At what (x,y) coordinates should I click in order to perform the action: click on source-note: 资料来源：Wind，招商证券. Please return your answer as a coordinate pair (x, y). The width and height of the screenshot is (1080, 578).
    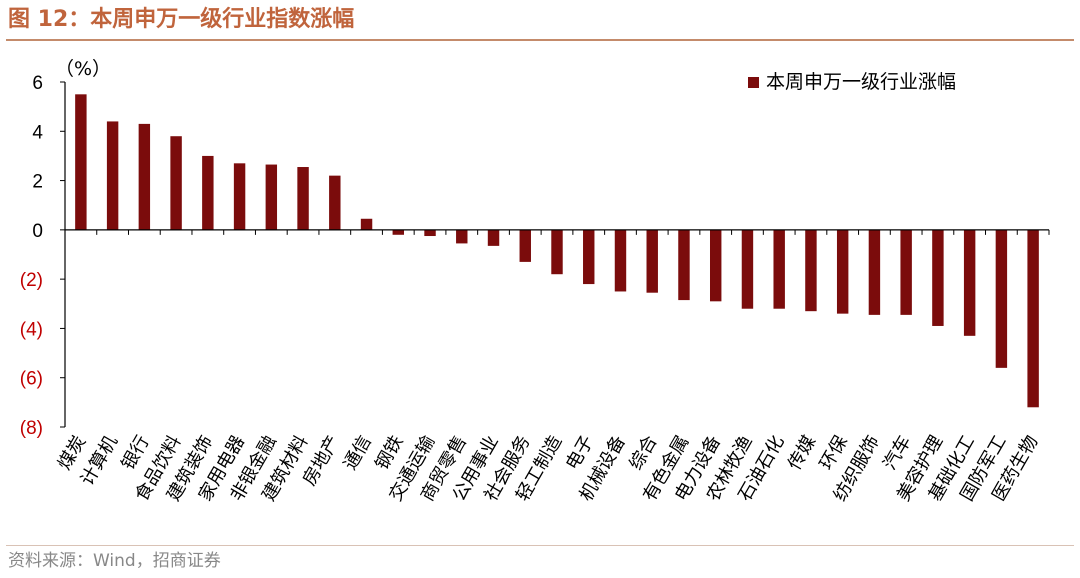
    Looking at the image, I should click on (114, 561).